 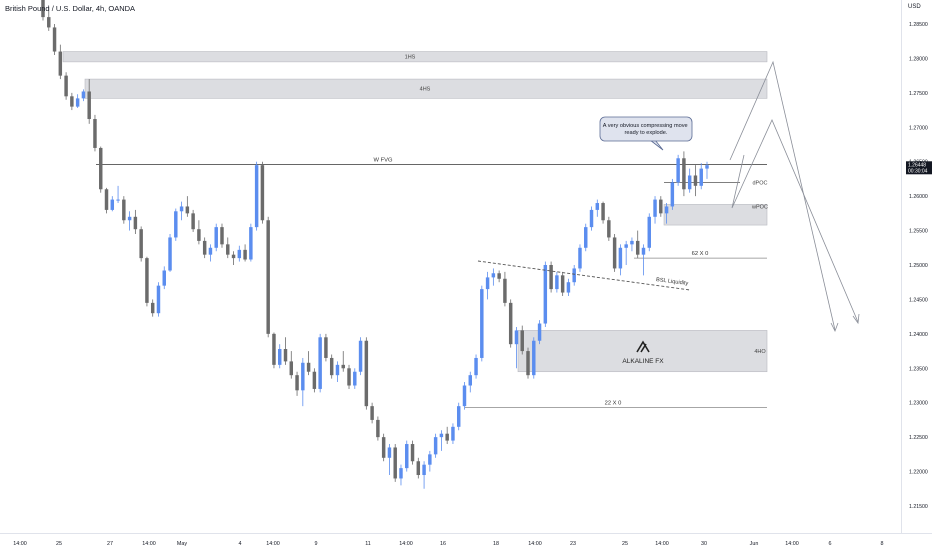 I want to click on callout-line-1: A very obvious compressing move, so click(x=645, y=126).